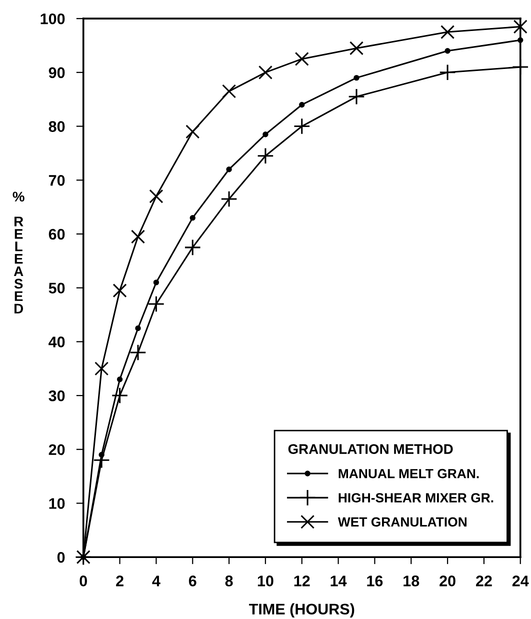  I want to click on x-axis-title: TIME (HOURS), so click(301, 610).